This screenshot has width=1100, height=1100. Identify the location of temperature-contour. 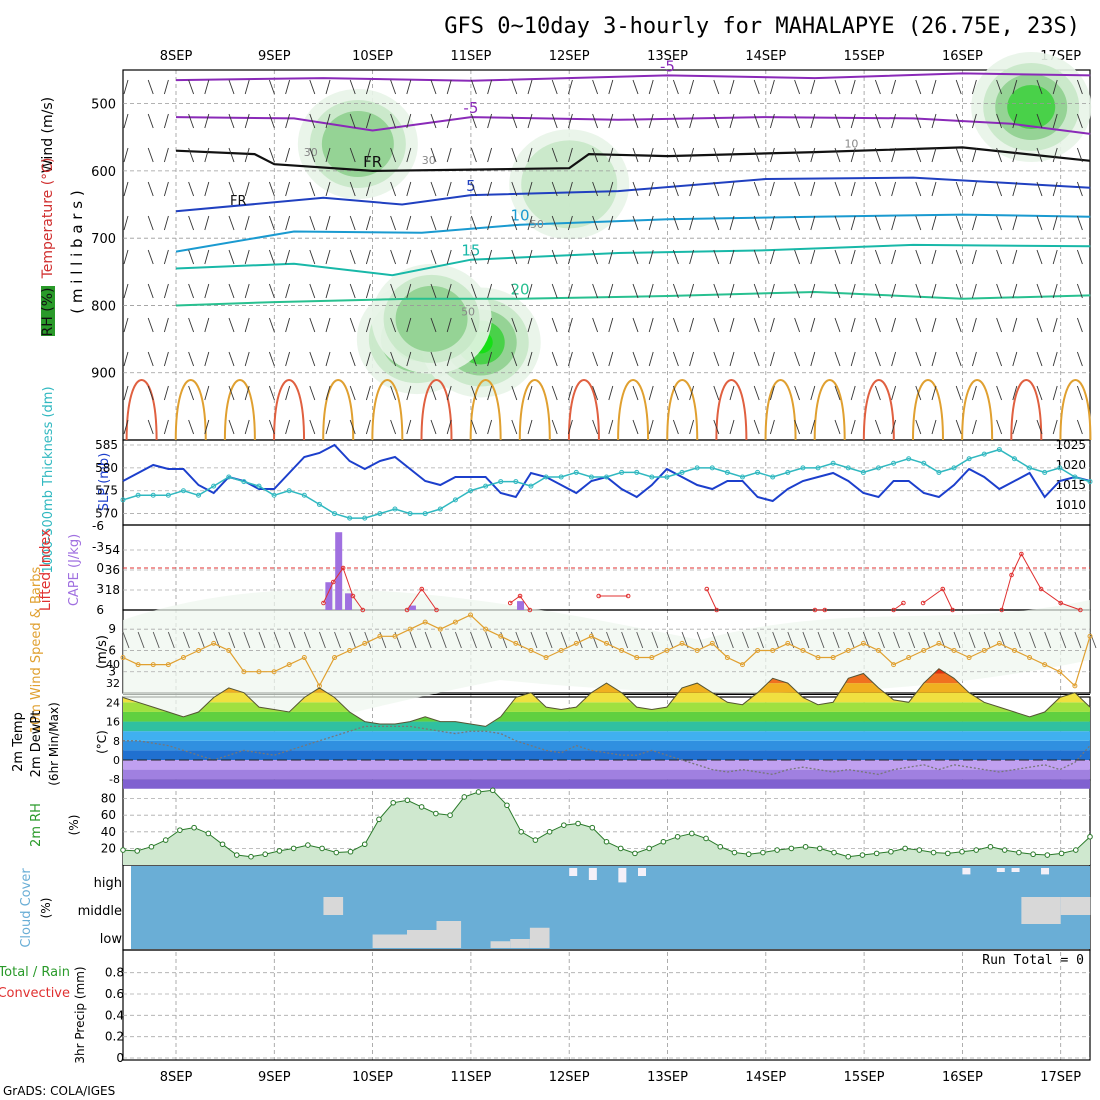
(633, 260).